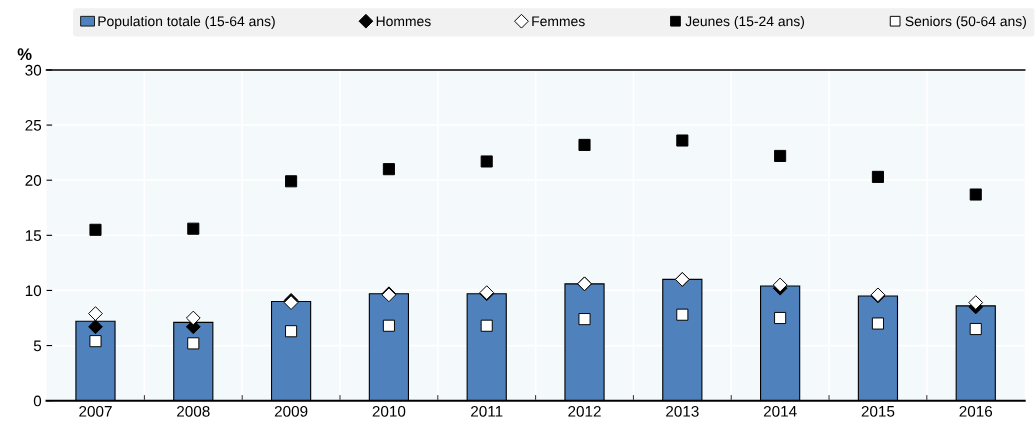  What do you see at coordinates (584, 411) in the screenshot?
I see `x-tick-label: 2012` at bounding box center [584, 411].